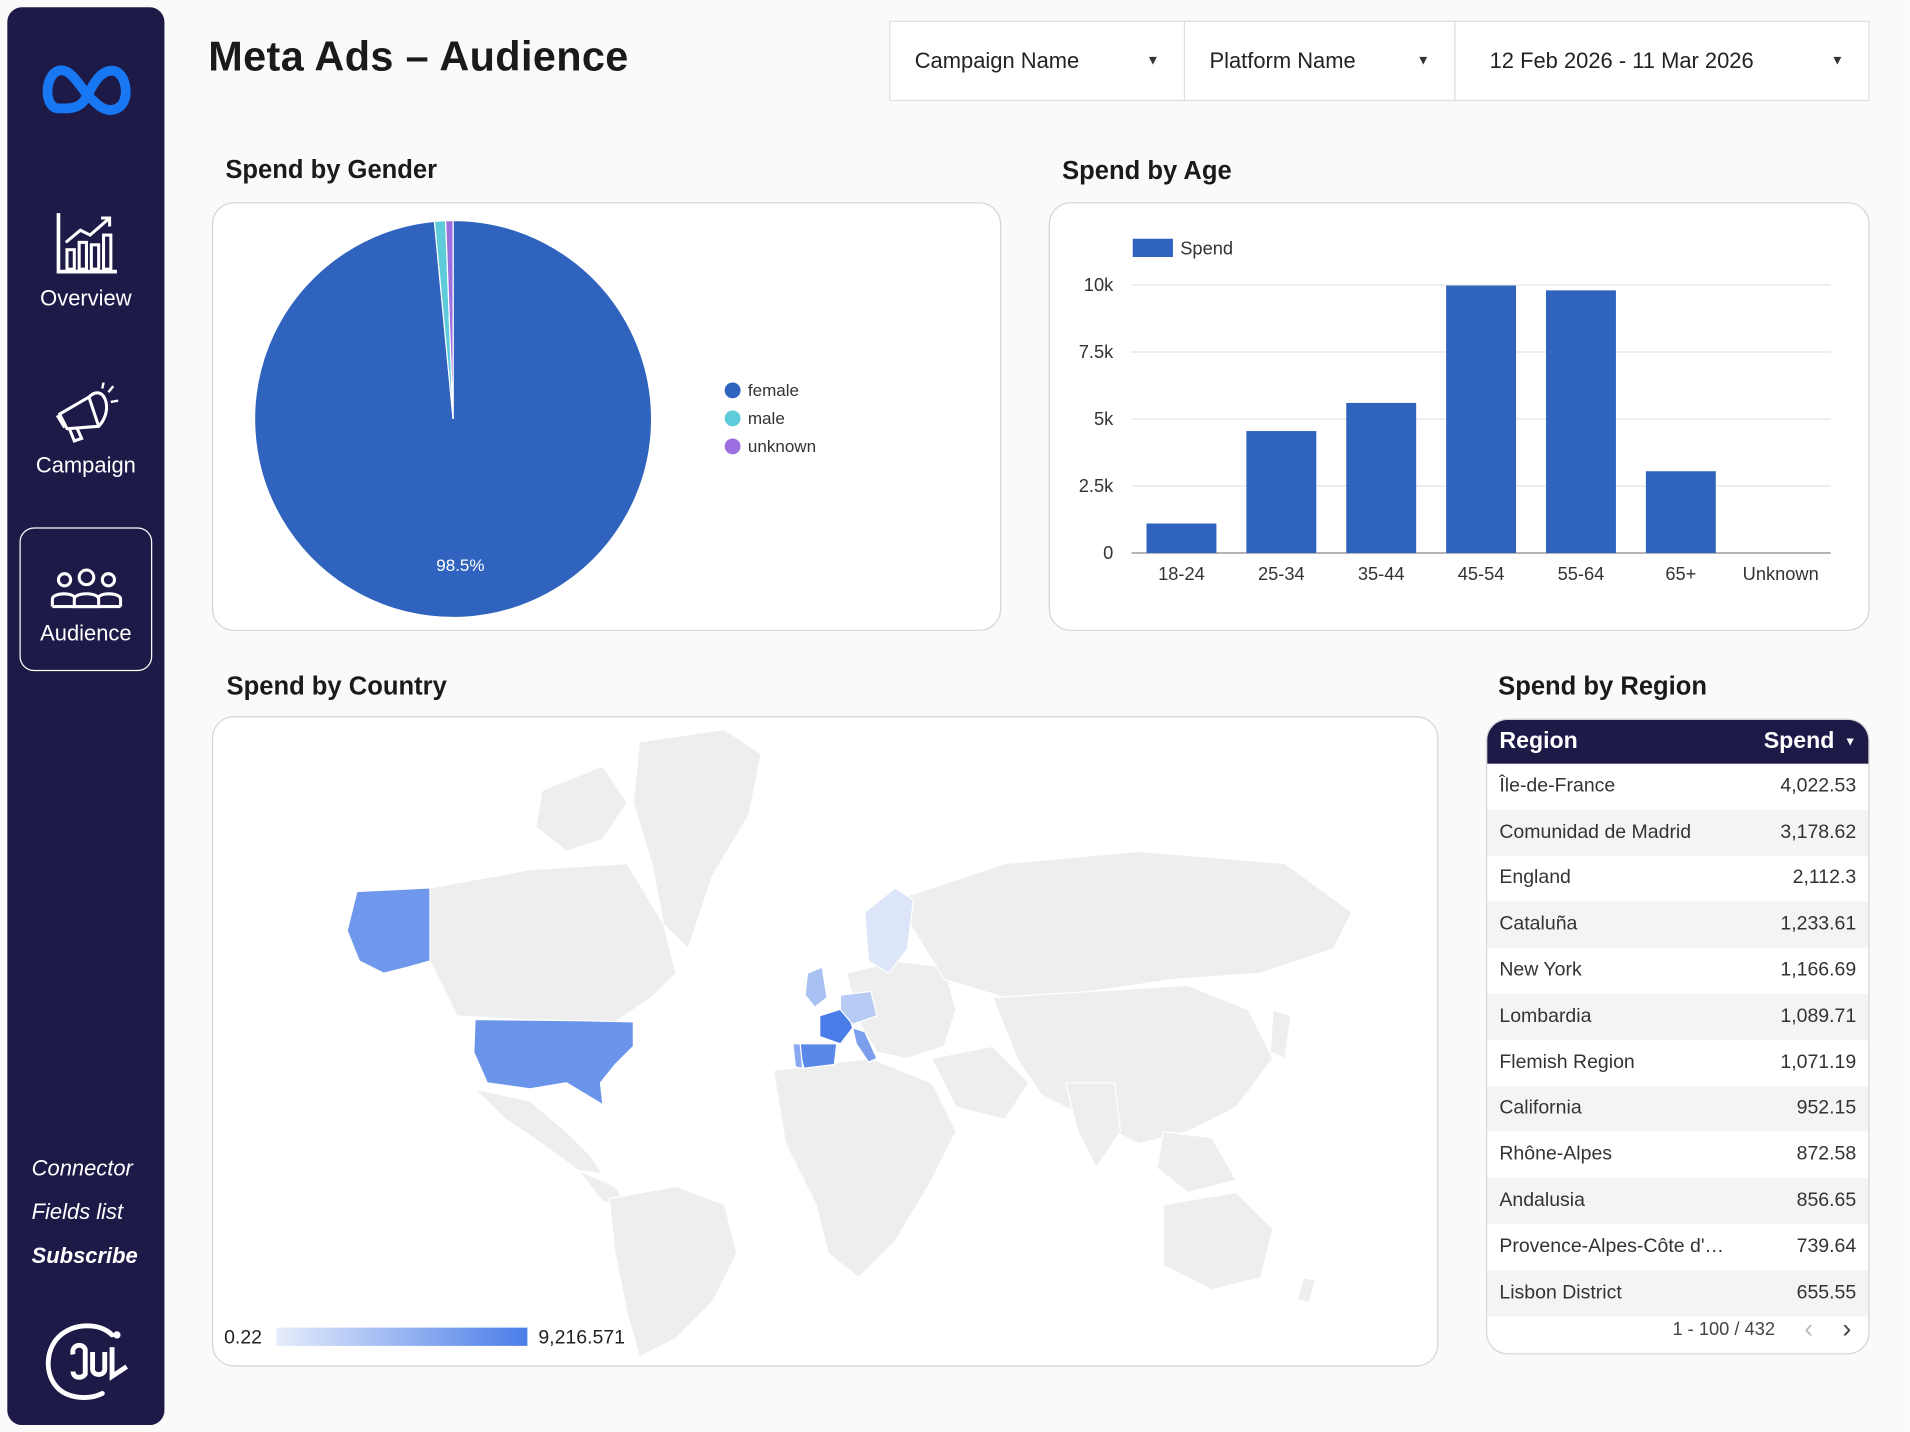 This screenshot has height=1432, width=1910. Describe the element at coordinates (1381, 573) in the screenshot. I see `x-tick-label: 35-44` at that location.